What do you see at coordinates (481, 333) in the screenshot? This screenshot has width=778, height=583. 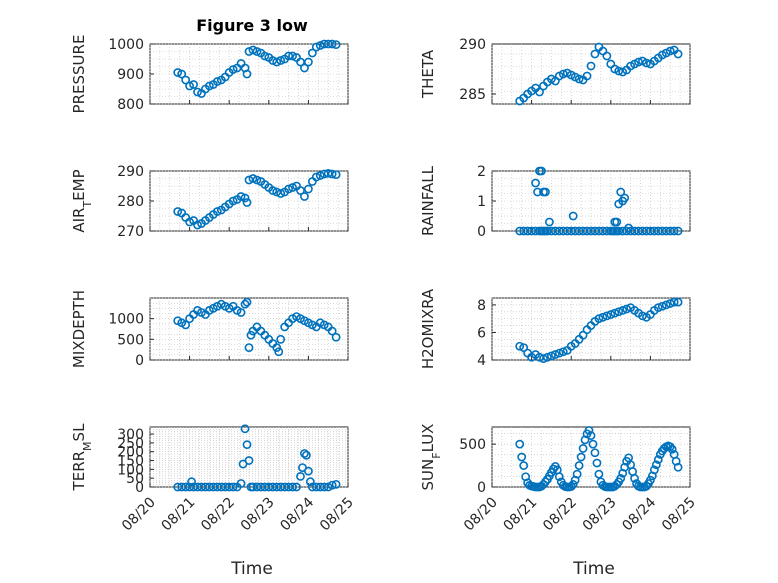 I see `y-tick-label: 6` at bounding box center [481, 333].